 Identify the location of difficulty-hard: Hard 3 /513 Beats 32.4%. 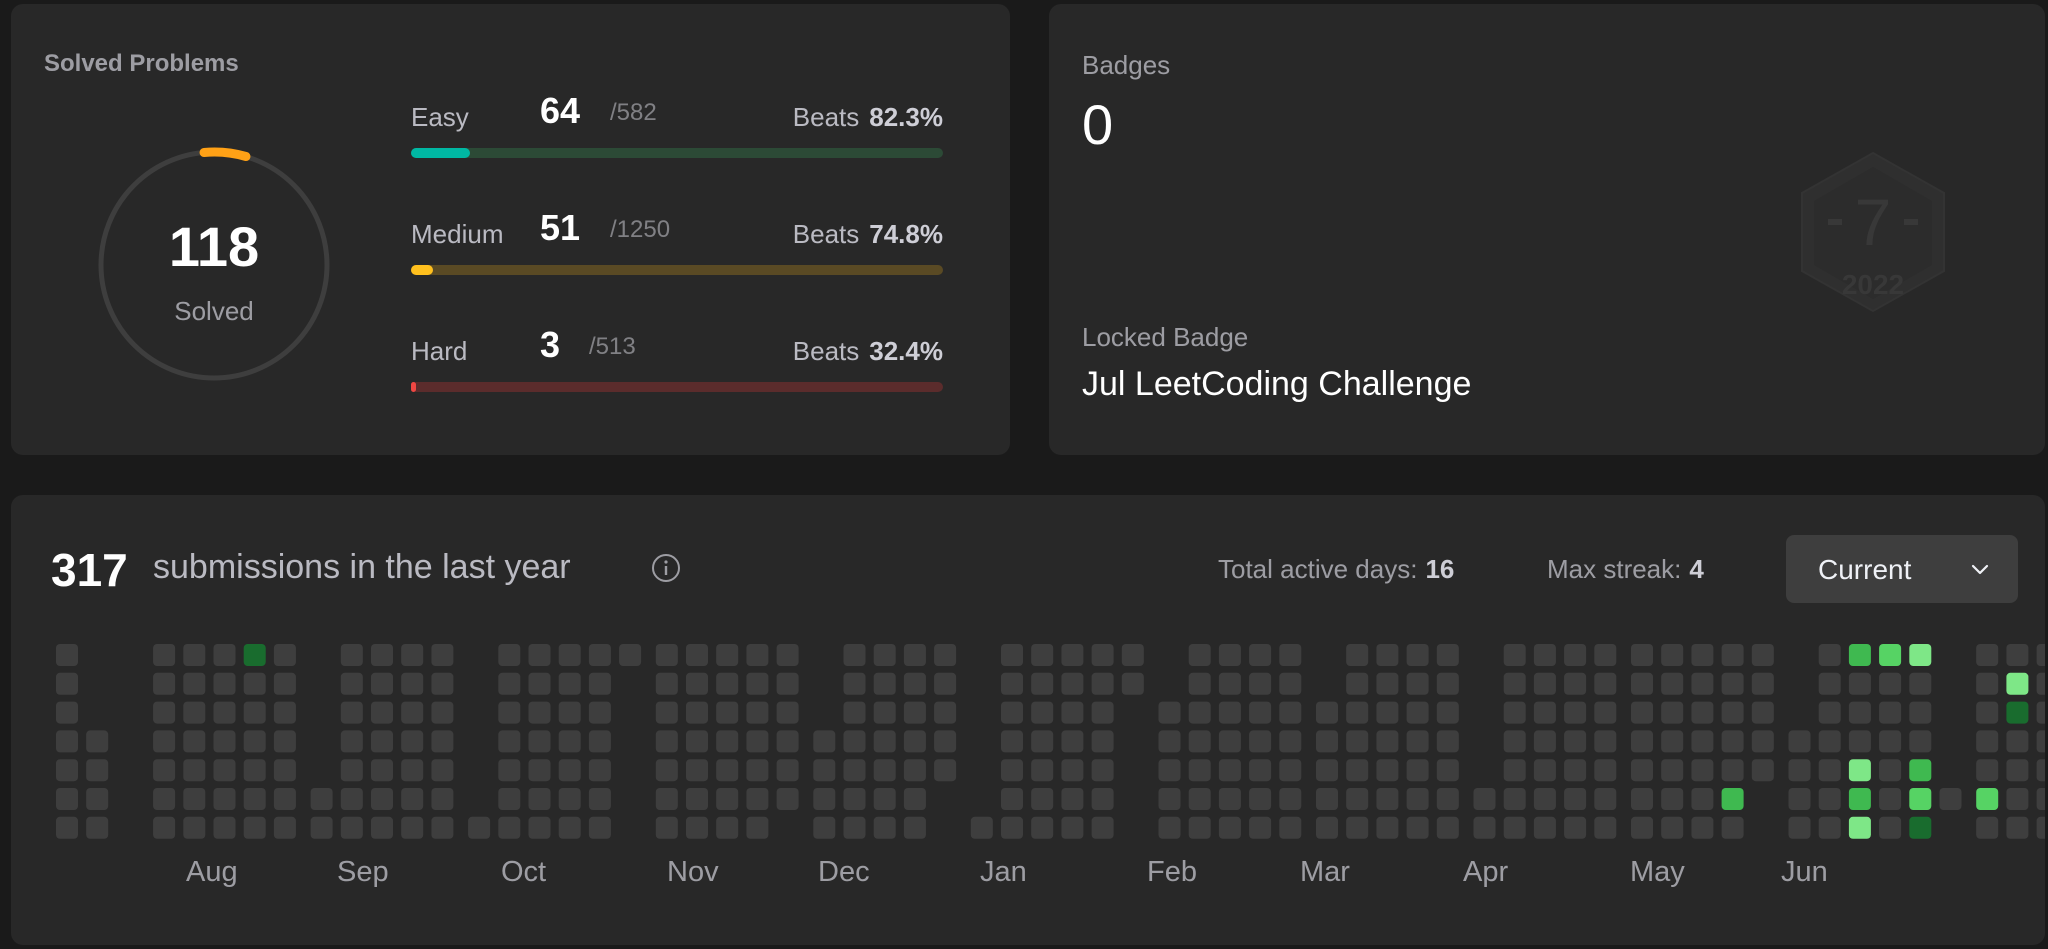
(677, 364).